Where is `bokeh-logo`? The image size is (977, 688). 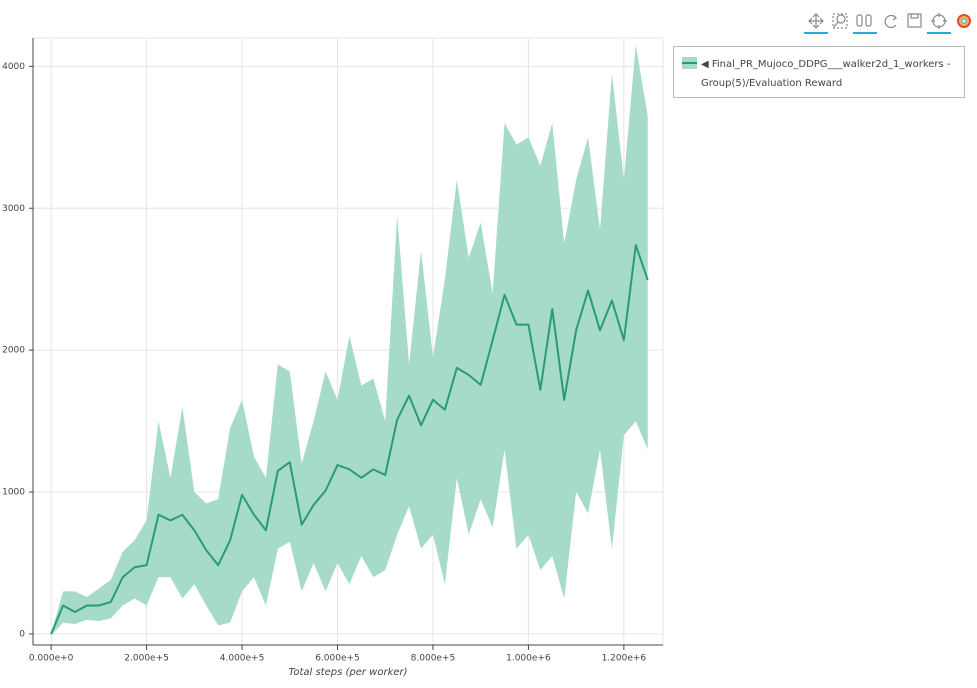
bokeh-logo is located at coordinates (964, 21).